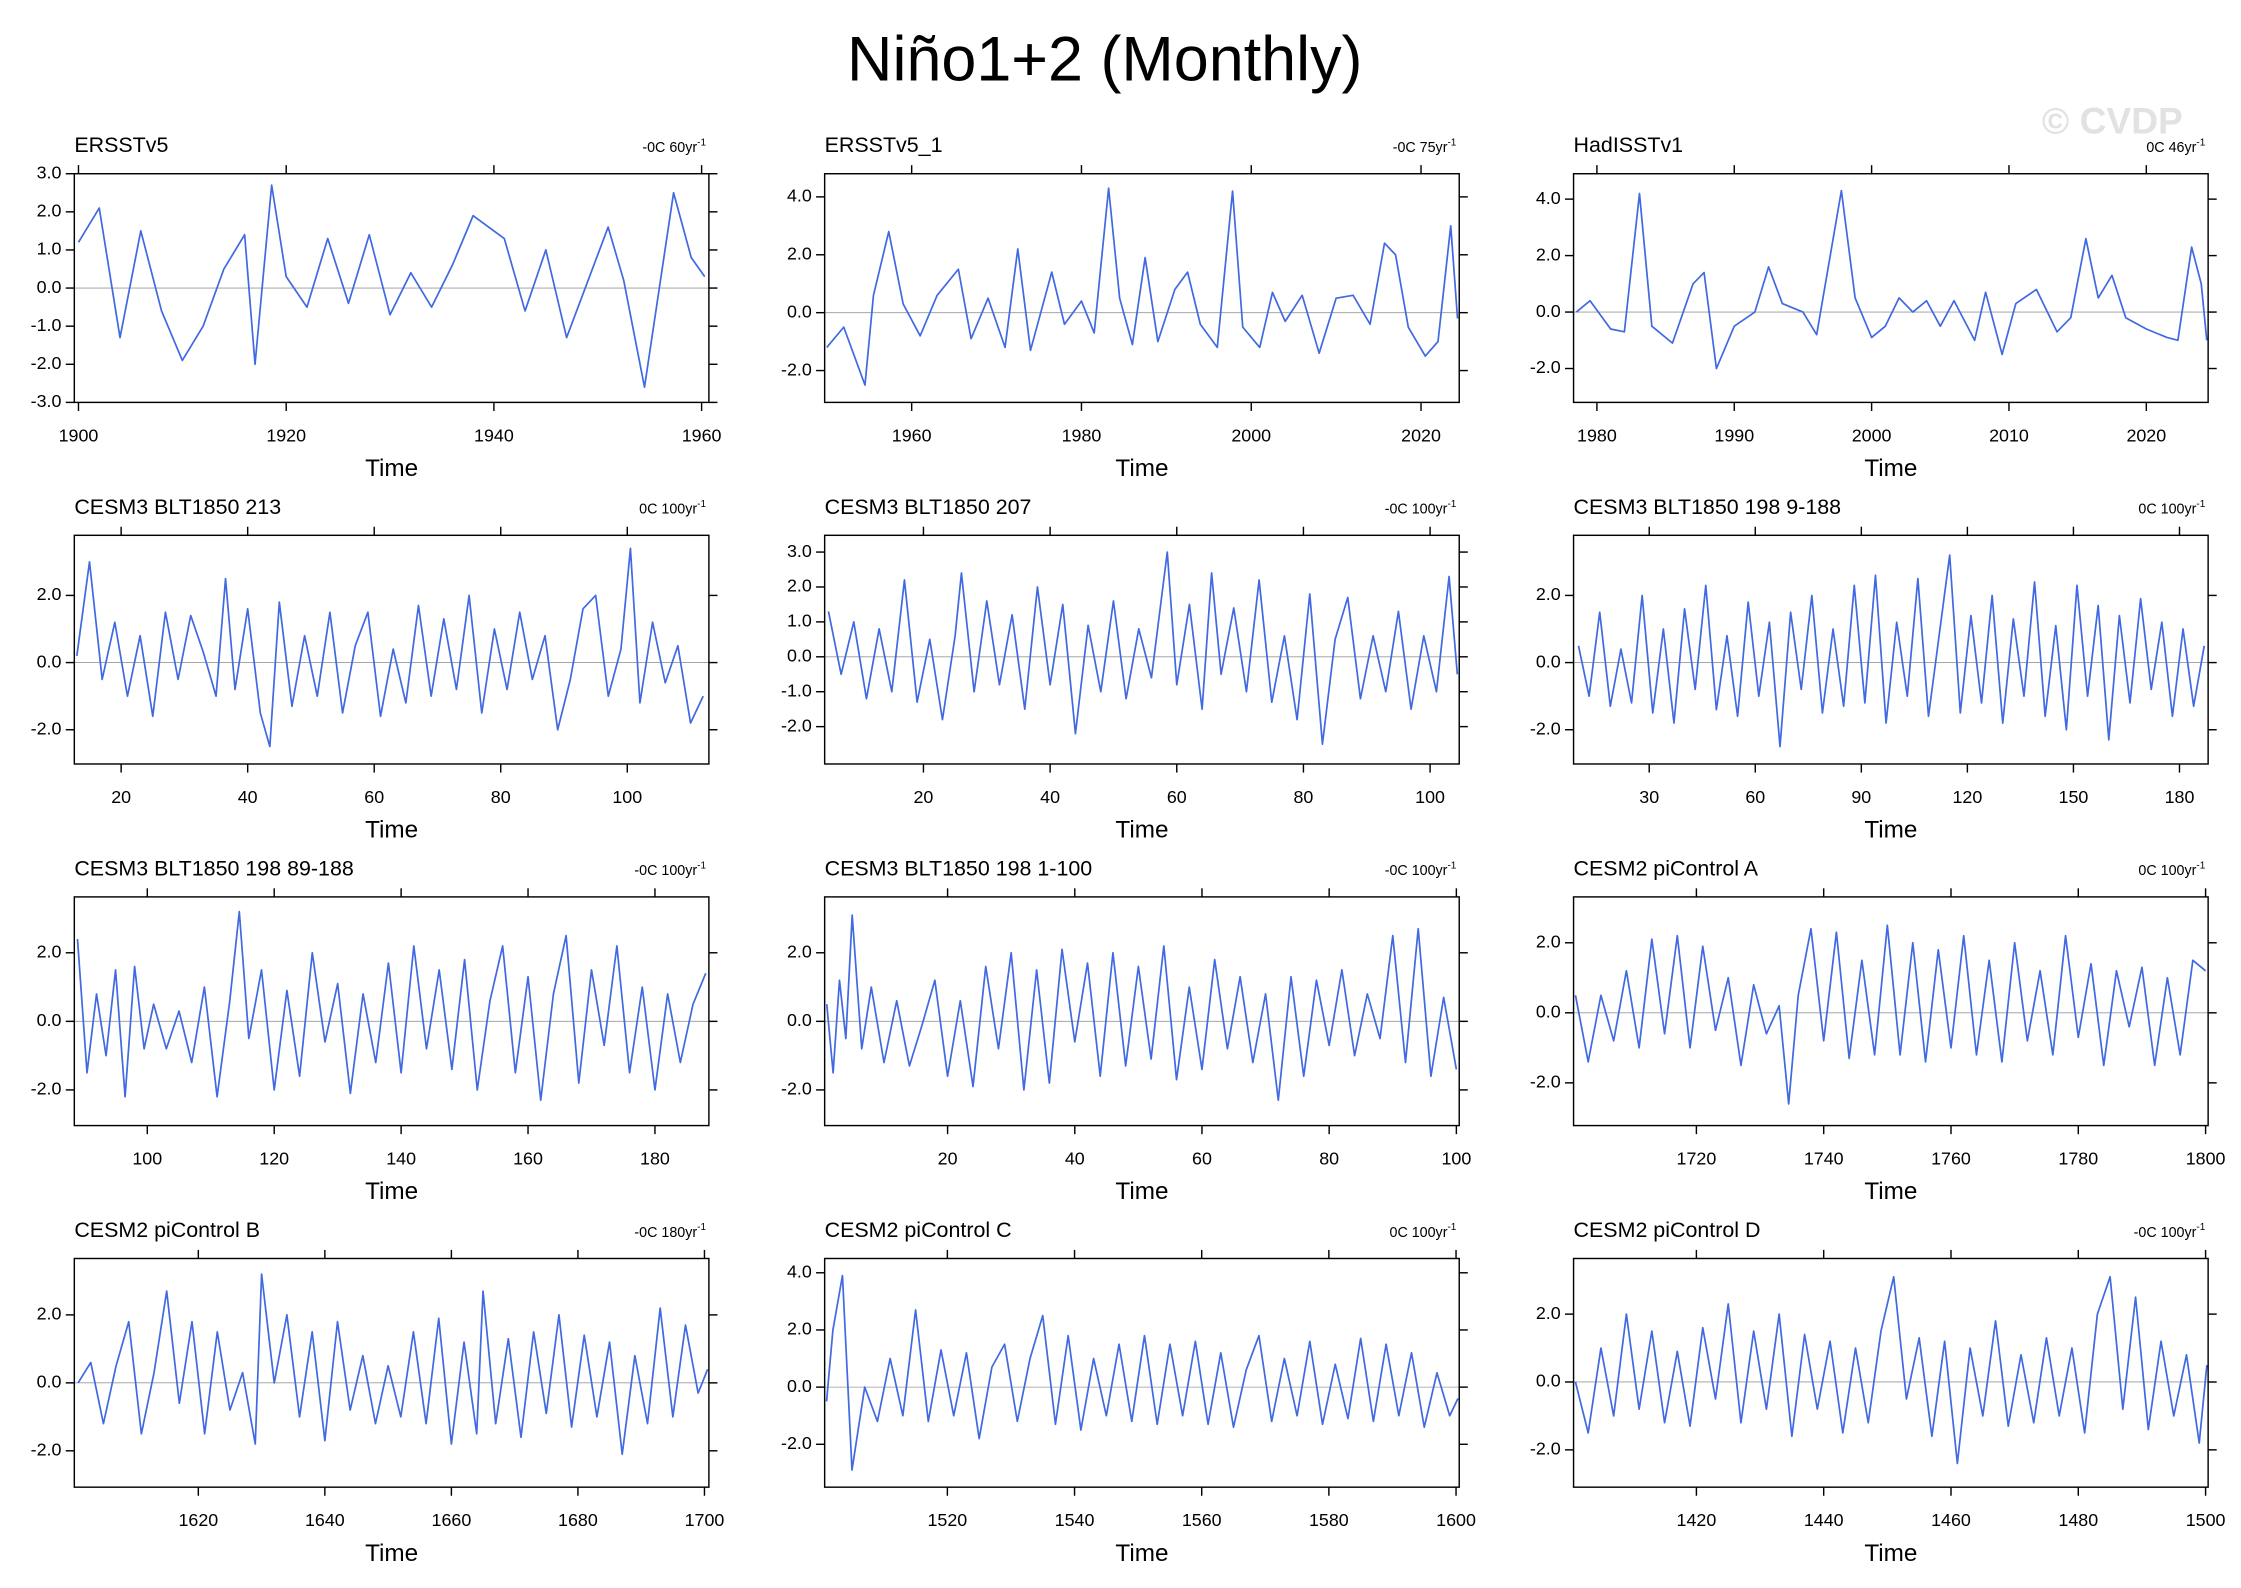 The image size is (2241, 1588). I want to click on x-tick-label: 150, so click(2074, 797).